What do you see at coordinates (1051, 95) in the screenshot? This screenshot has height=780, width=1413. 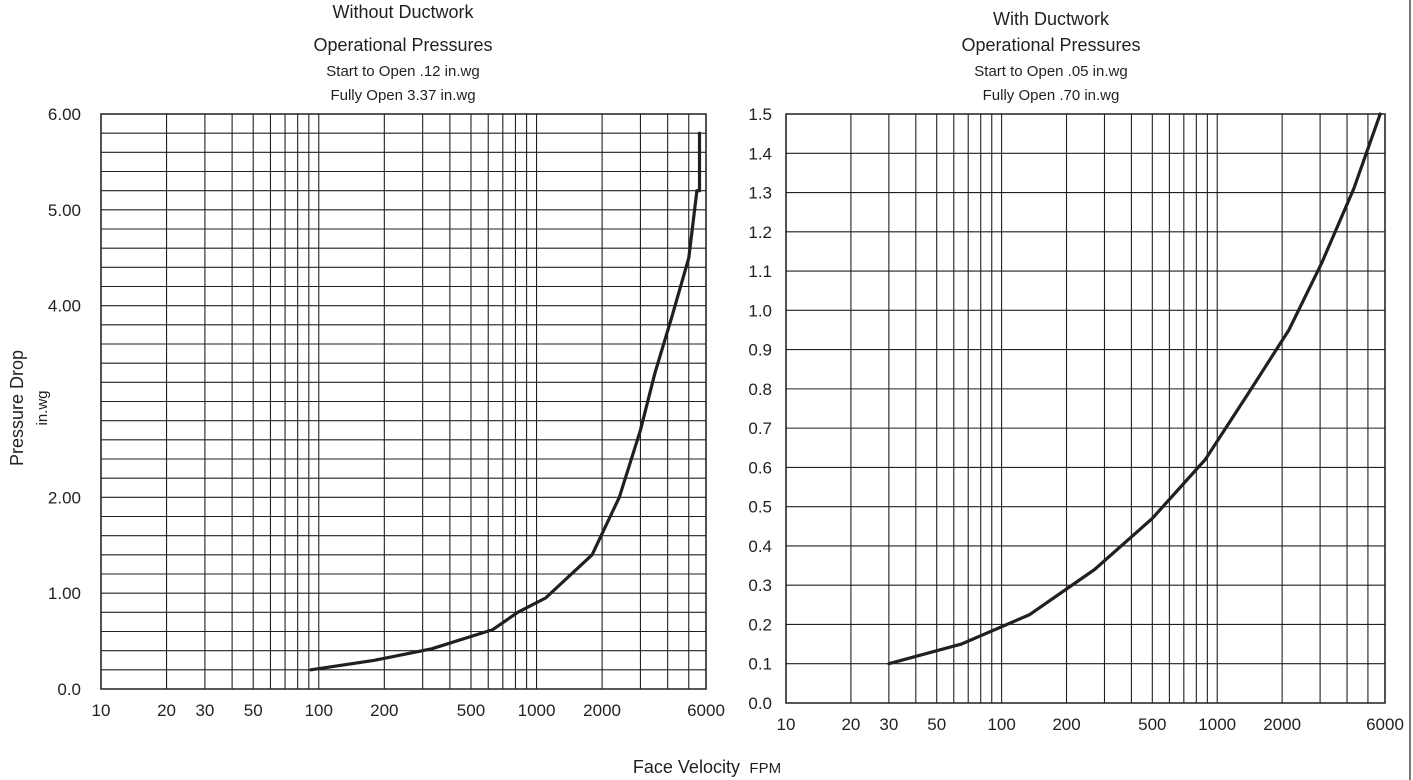 I see `right-chart-note-open: Fully Open .70 in.wg` at bounding box center [1051, 95].